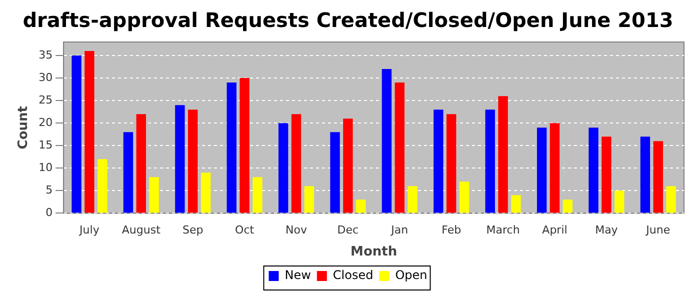  I want to click on y-tick-label: 25, so click(45, 99).